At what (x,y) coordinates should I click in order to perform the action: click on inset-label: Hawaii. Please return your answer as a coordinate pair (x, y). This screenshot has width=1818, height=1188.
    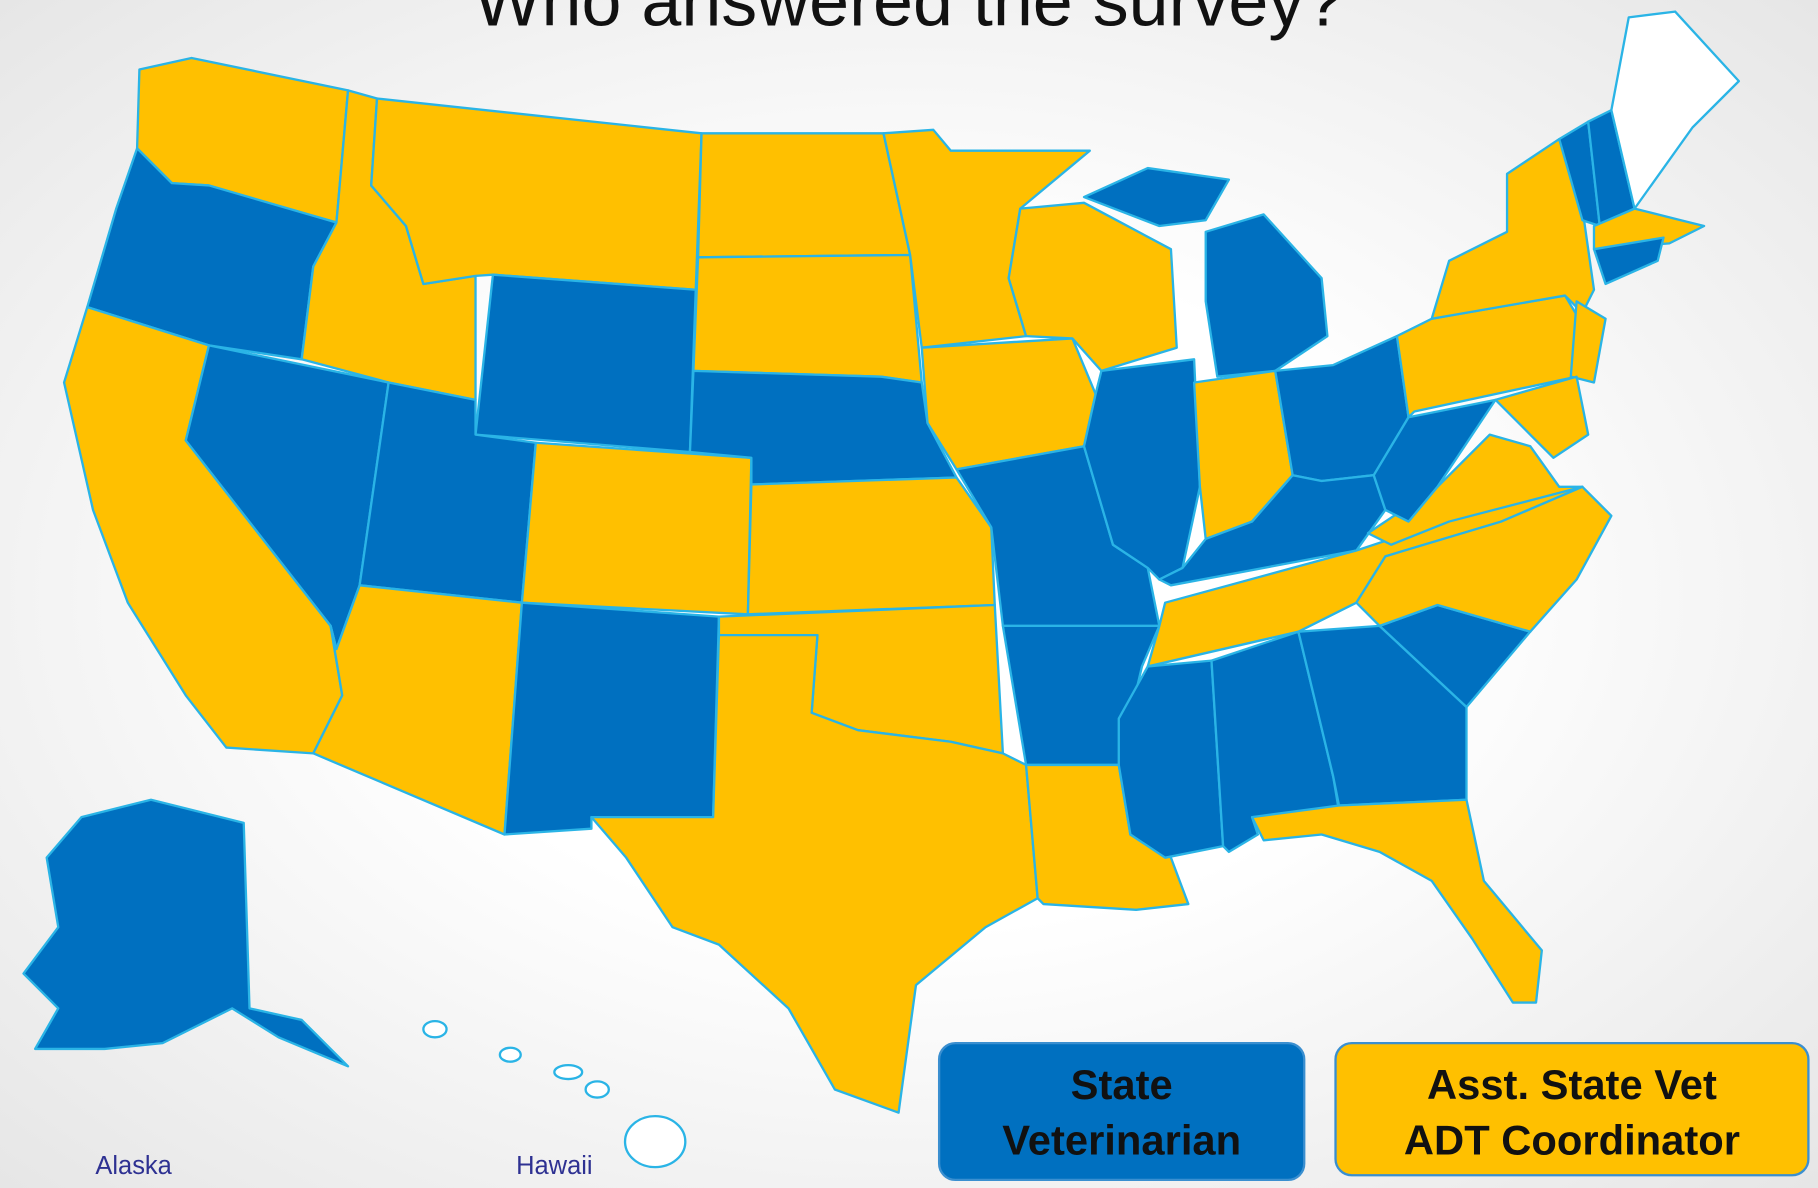
    Looking at the image, I should click on (554, 1166).